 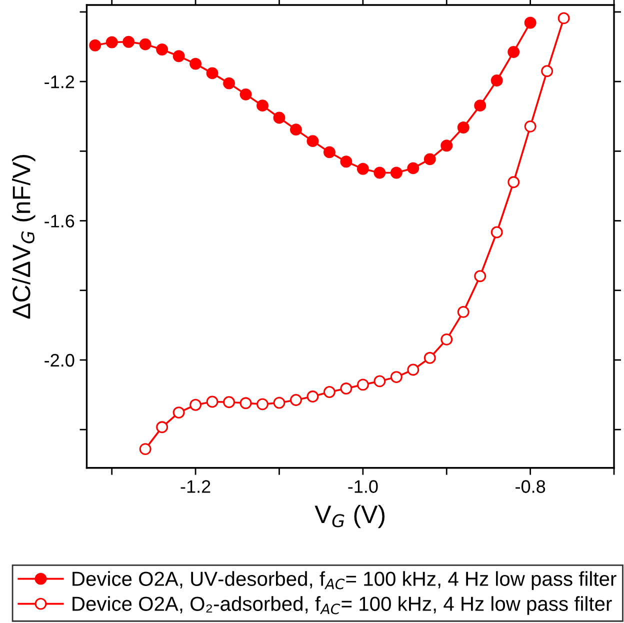 What do you see at coordinates (342, 605) in the screenshot?
I see `legend-label: Device O2A, O₂-adsorbed, f$_{AC}$= 100 kHz, 4 Hz low pass filter` at bounding box center [342, 605].